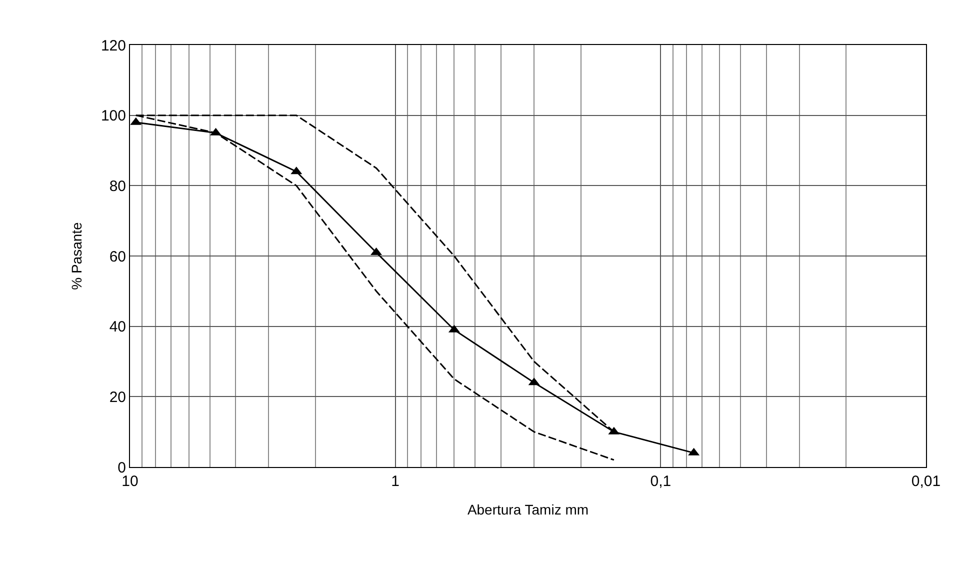 The image size is (976, 562). Describe the element at coordinates (117, 327) in the screenshot. I see `y-tick-label: 40` at that location.